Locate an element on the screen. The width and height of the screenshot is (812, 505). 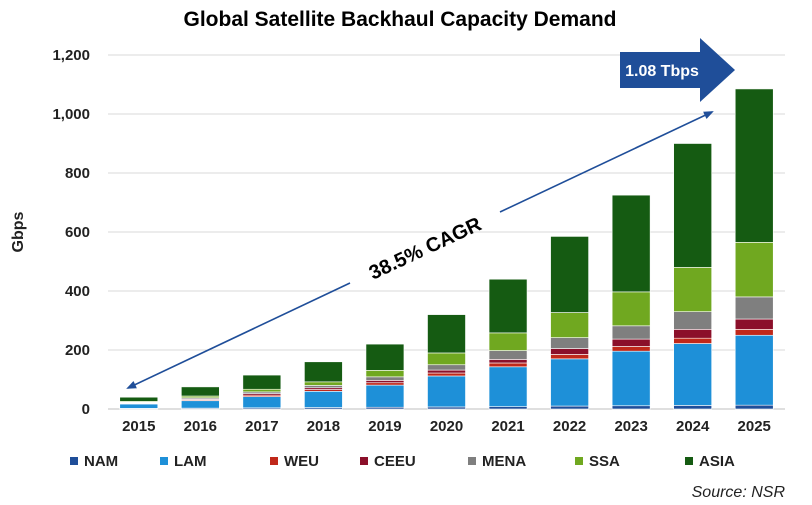
bar-segment-asia-2020 is located at coordinates (446, 334).